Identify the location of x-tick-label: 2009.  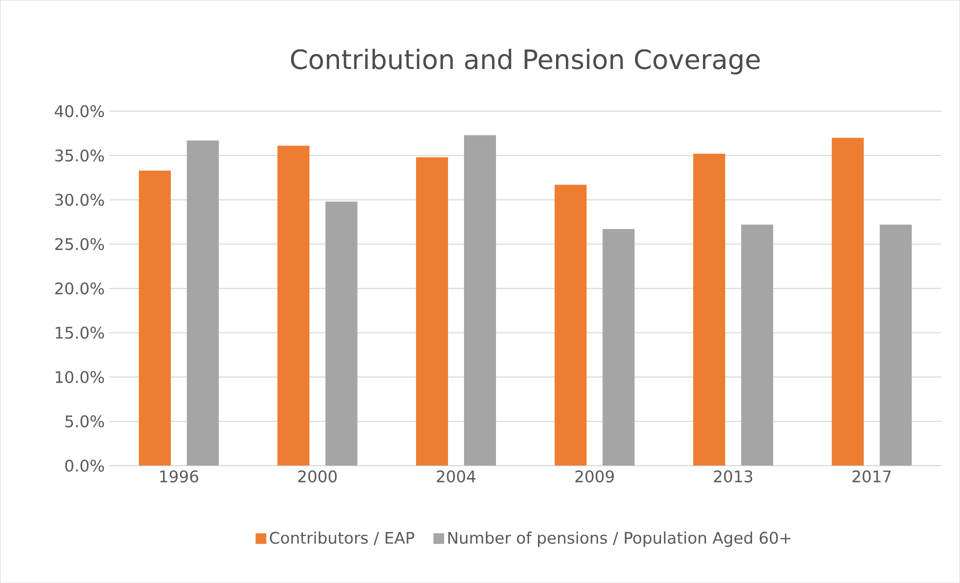
(594, 476).